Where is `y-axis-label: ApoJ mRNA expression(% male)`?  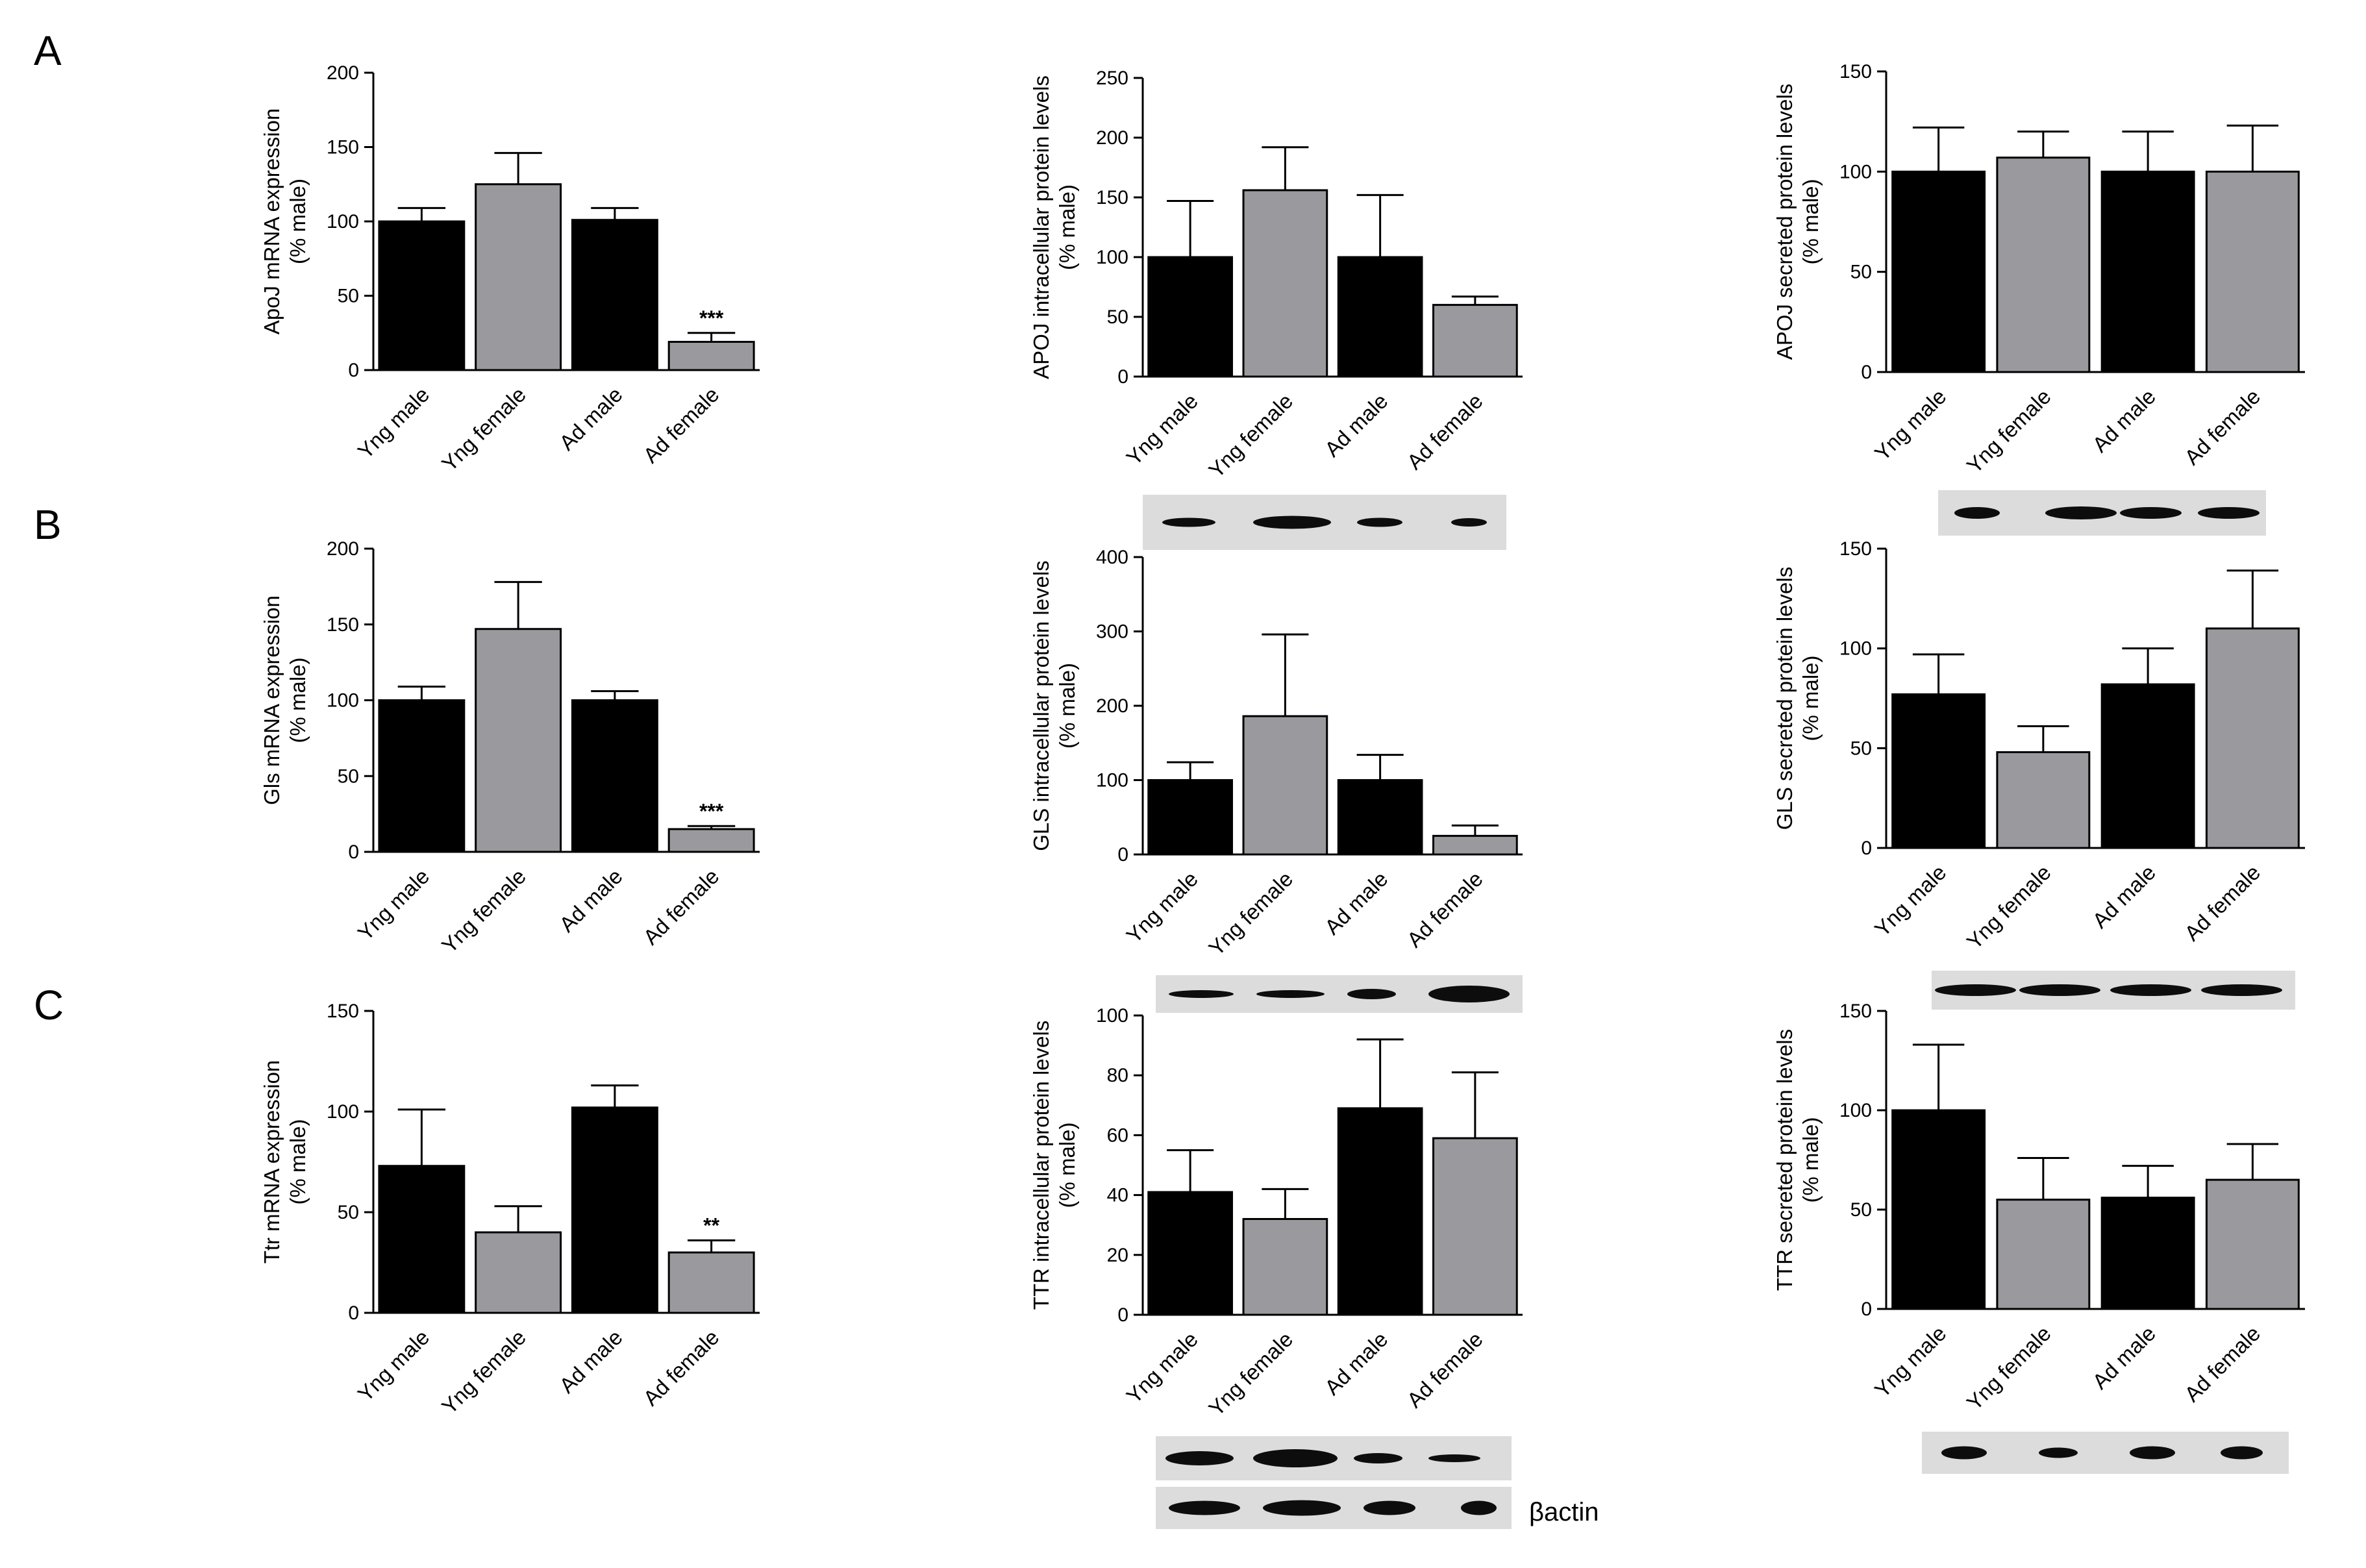 y-axis-label: ApoJ mRNA expression(% male) is located at coordinates (285, 221).